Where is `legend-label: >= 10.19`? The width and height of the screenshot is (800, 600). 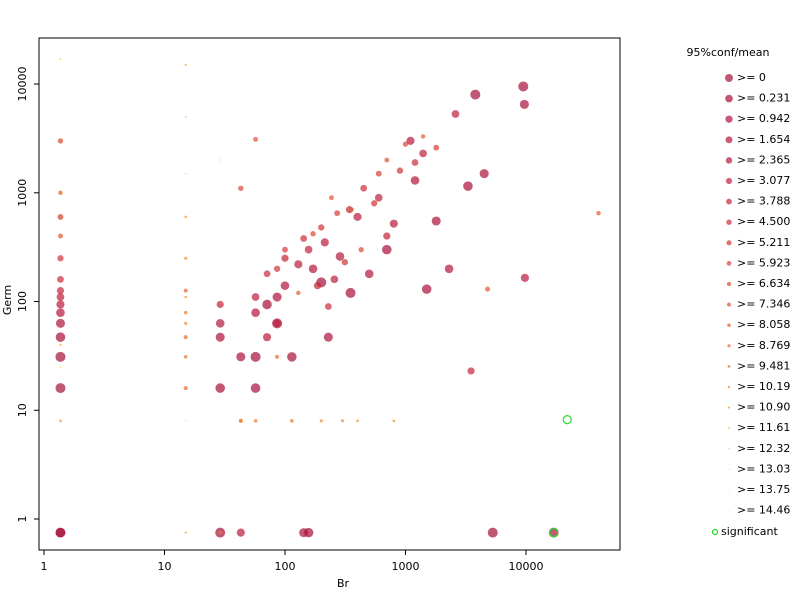
legend-label: >= 10.19 is located at coordinates (763, 386).